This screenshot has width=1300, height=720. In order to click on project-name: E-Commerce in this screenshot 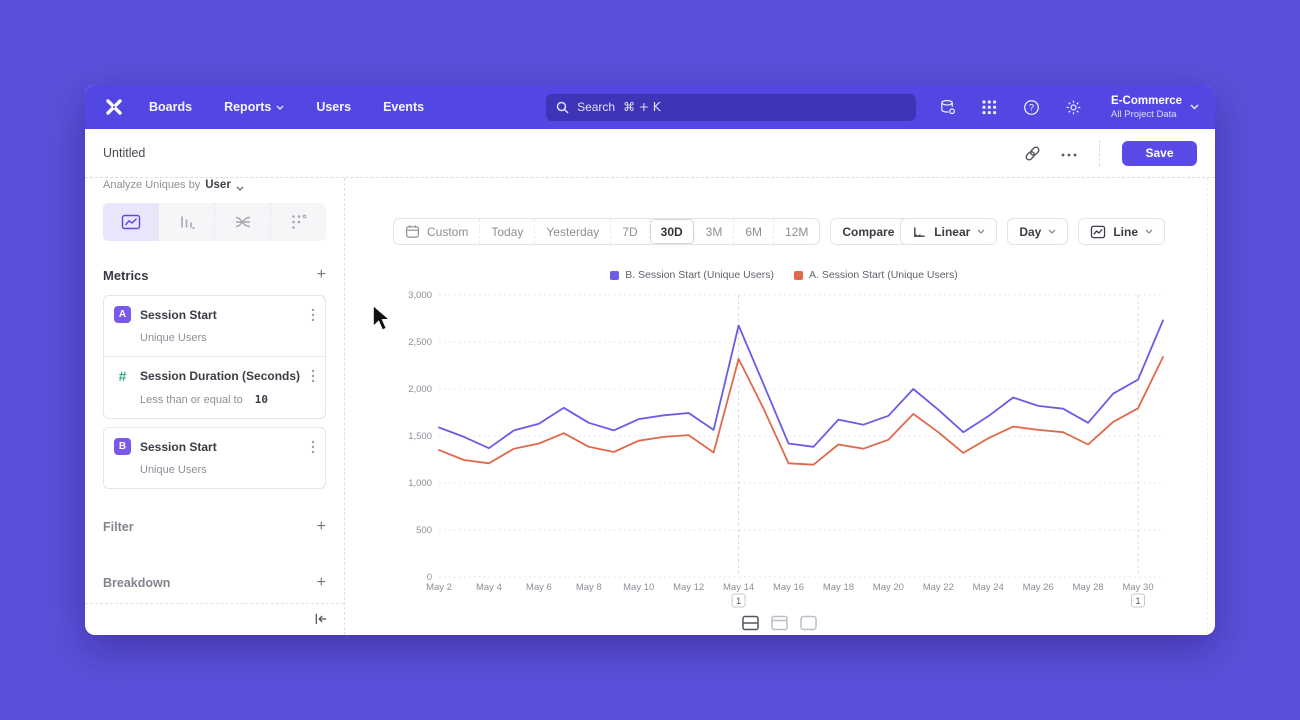, I will do `click(1146, 101)`.